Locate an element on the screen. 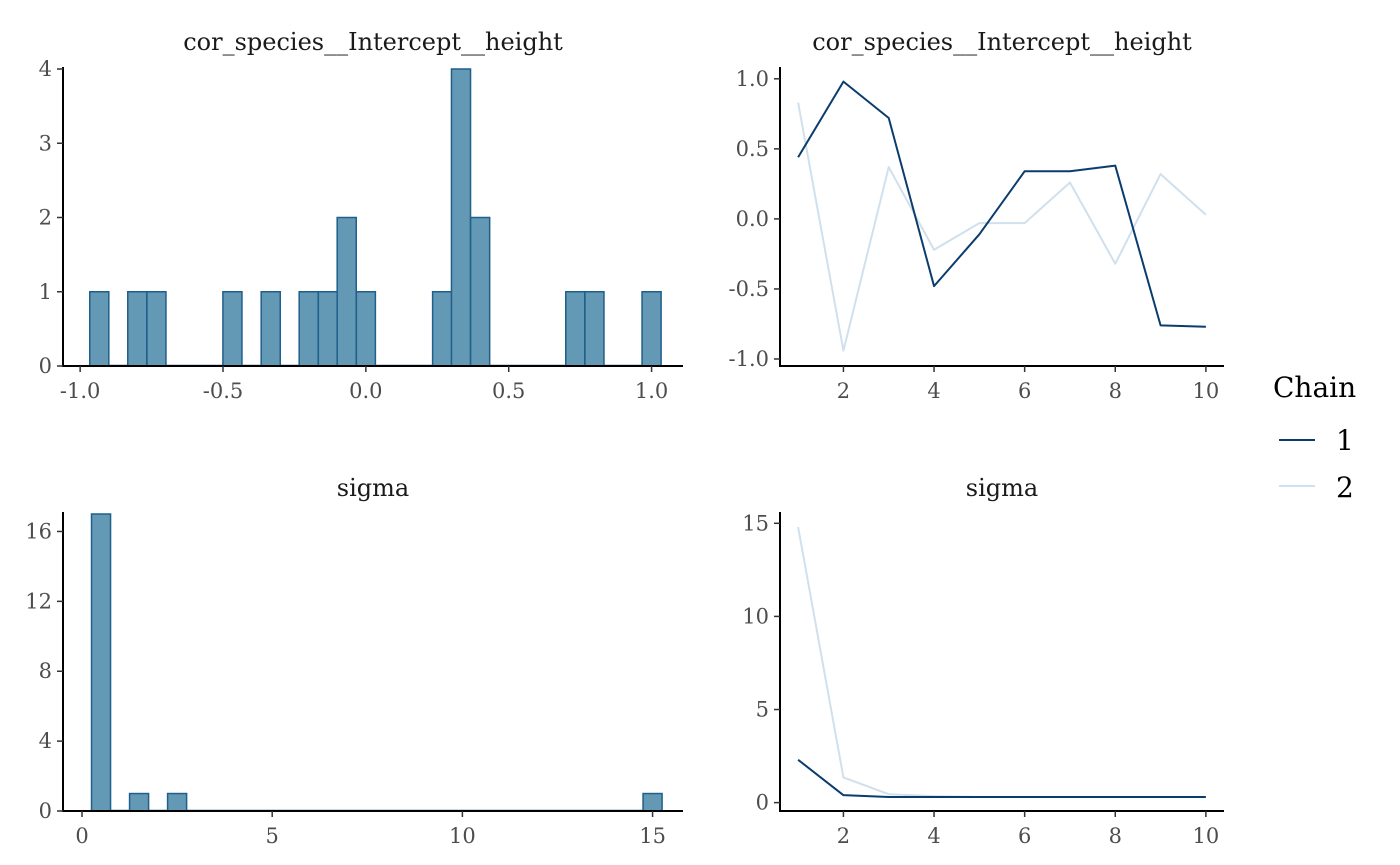 The image size is (1400, 865). y-tick-label: 1.0 is located at coordinates (752, 79).